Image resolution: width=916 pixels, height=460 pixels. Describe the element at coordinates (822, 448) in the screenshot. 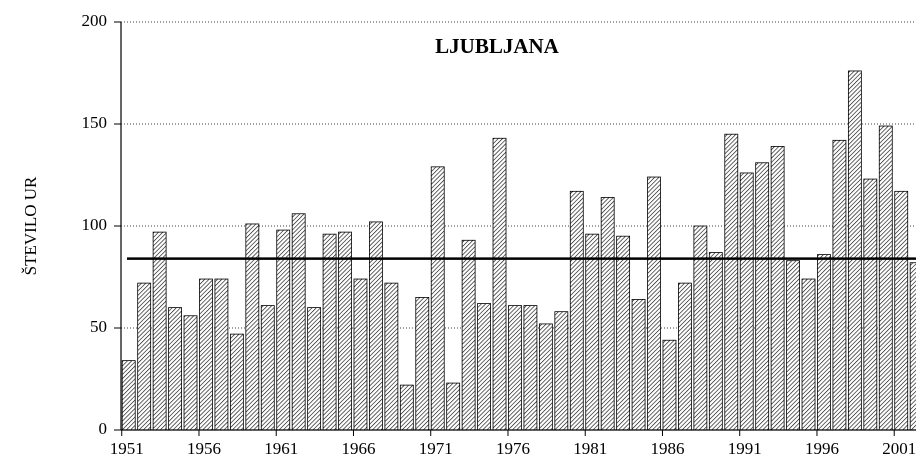

I see `x-tick-label: 1996` at that location.